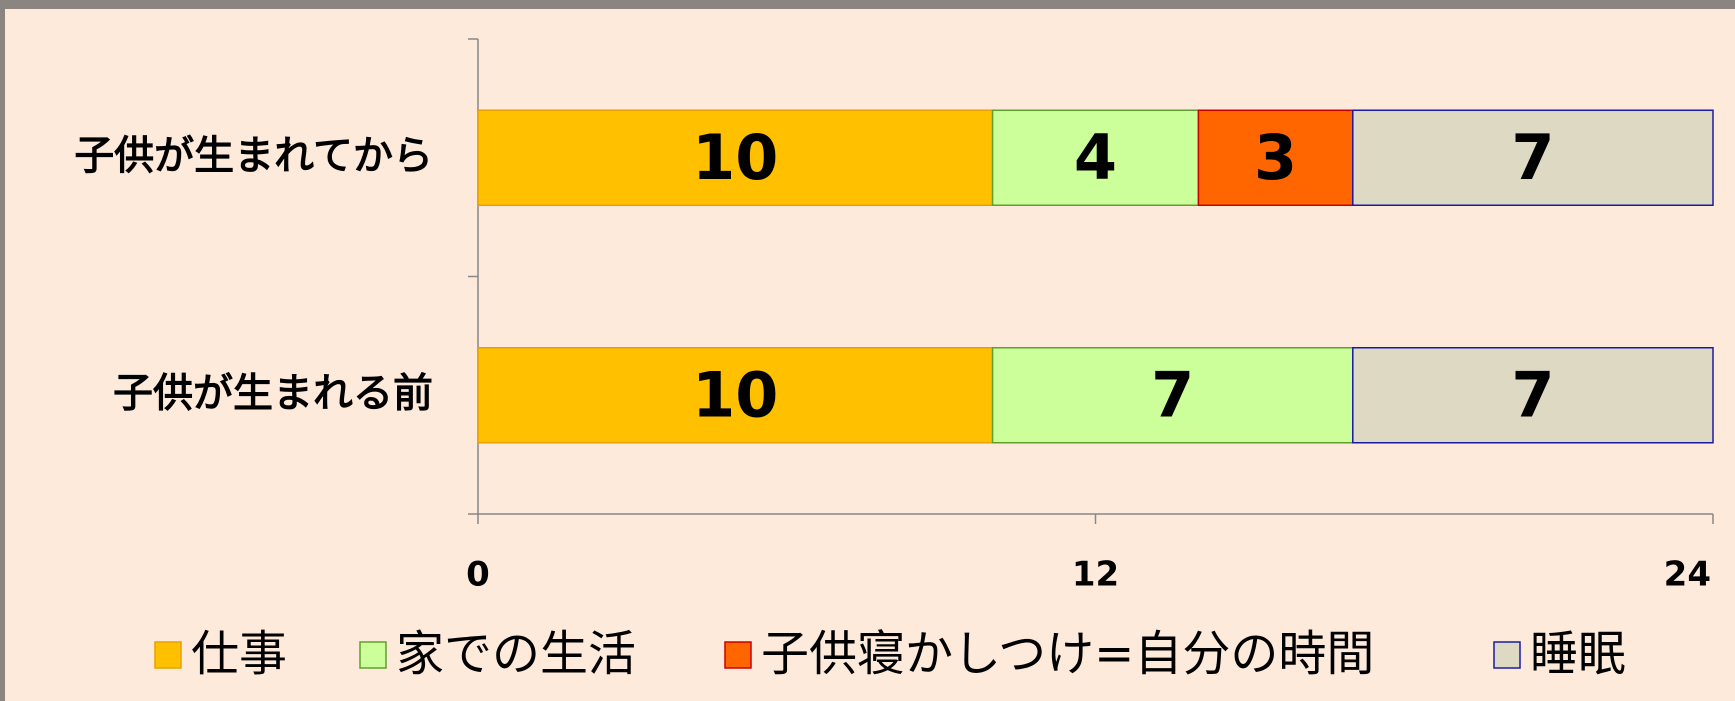  Describe the element at coordinates (867, 4) in the screenshot. I see `frame-top` at that location.